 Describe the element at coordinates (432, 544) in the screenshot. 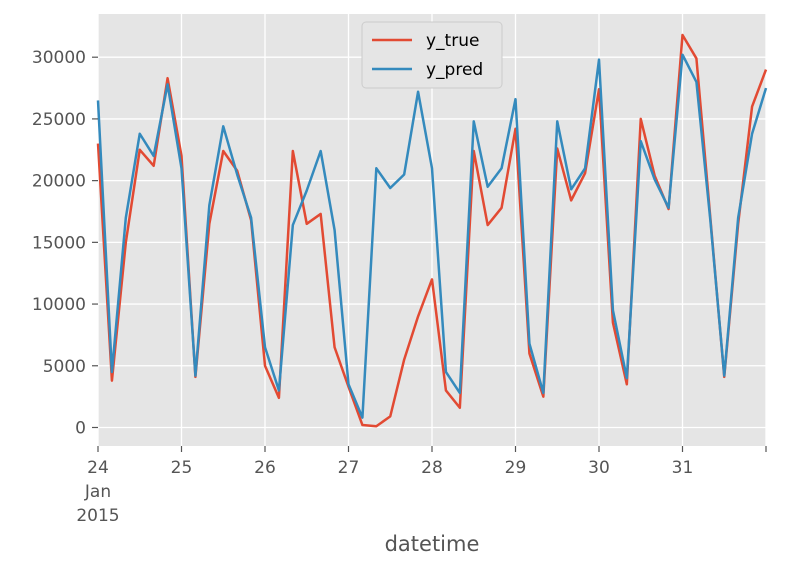

I see `x-axis-title: datetime` at that location.